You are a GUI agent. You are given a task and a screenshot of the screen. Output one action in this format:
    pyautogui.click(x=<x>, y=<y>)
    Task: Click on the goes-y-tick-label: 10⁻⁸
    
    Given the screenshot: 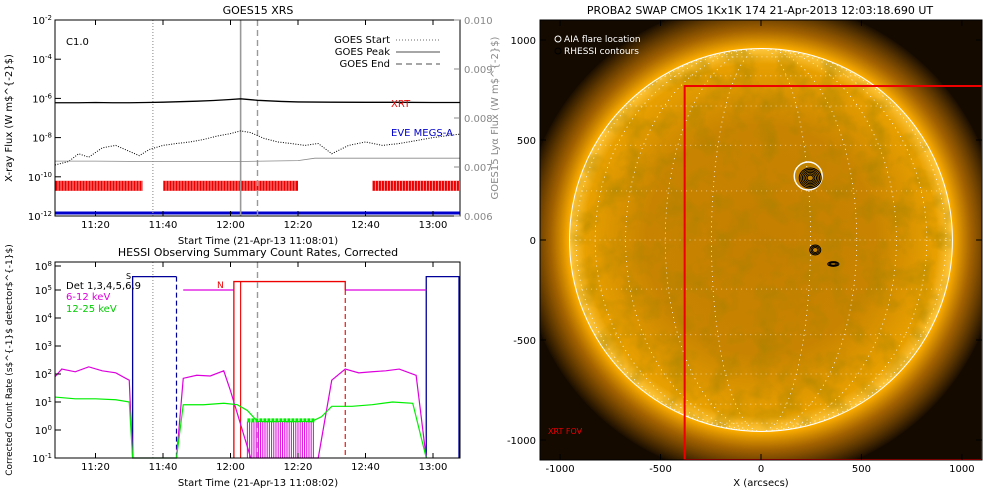 What is the action you would take?
    pyautogui.click(x=42, y=138)
    